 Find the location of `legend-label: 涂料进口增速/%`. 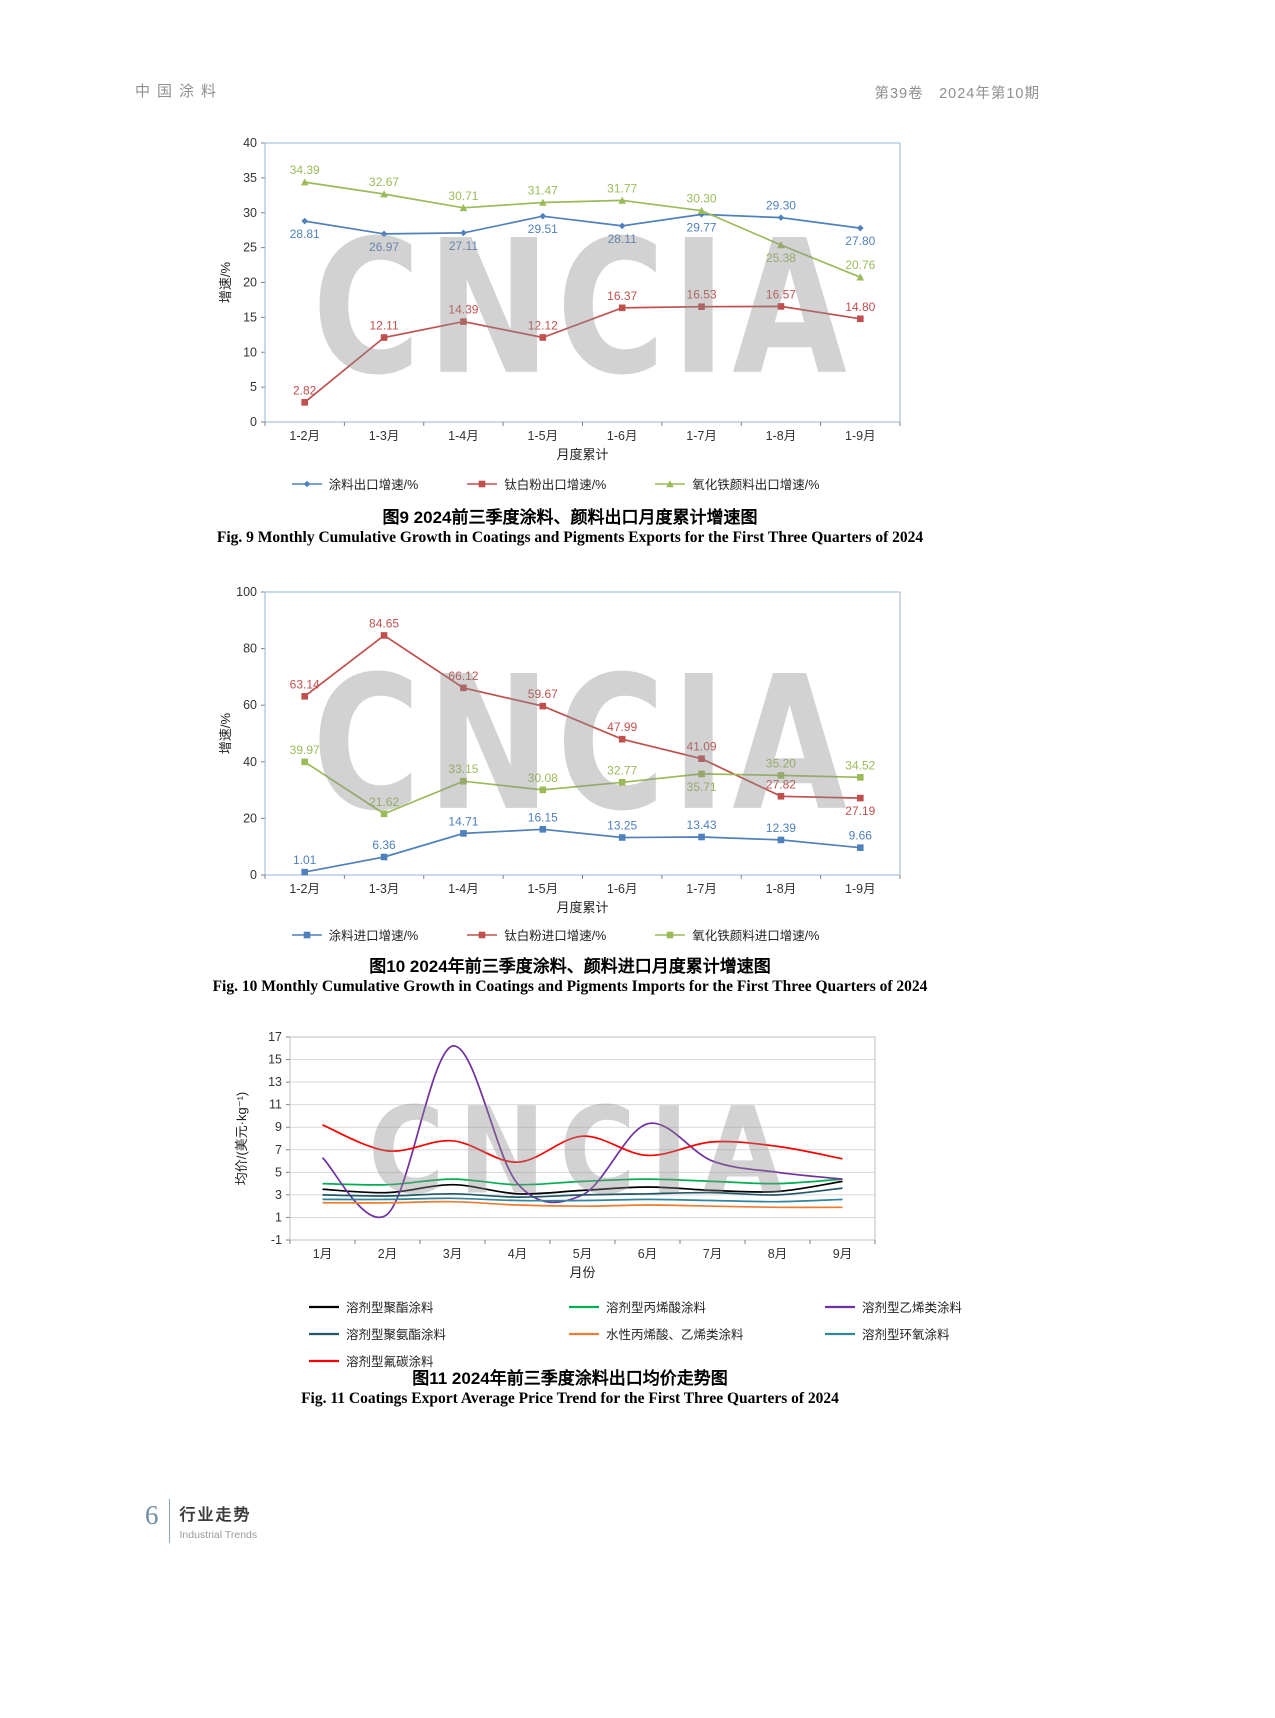

legend-label: 涂料进口增速/% is located at coordinates (373, 936).